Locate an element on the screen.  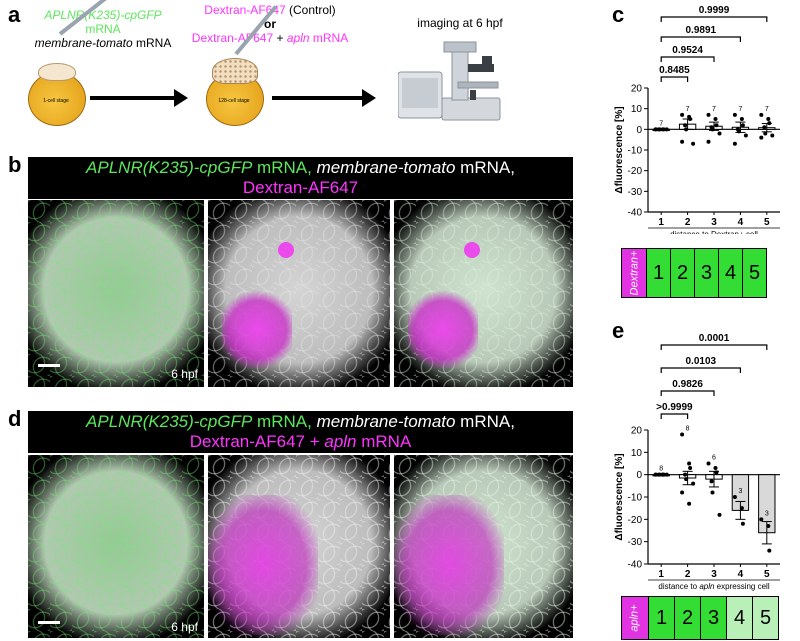
d-banner-green: APLNR(K235)-cpGFP is located at coordinates (169, 421).